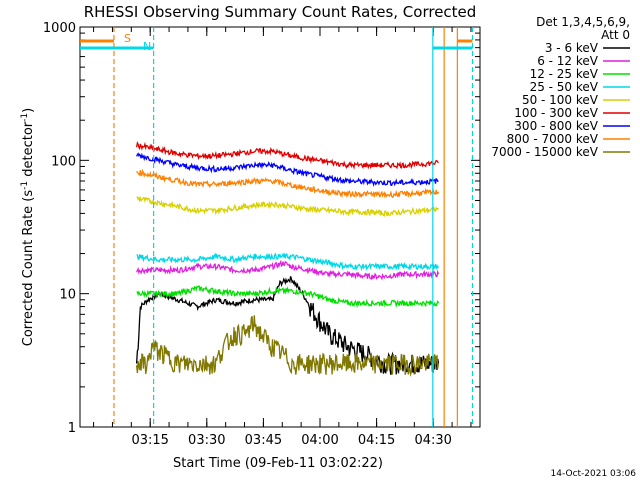 The height and width of the screenshot is (480, 640). Describe the element at coordinates (553, 139) in the screenshot. I see `legend-label-7: 800 - 7000 keV` at that location.